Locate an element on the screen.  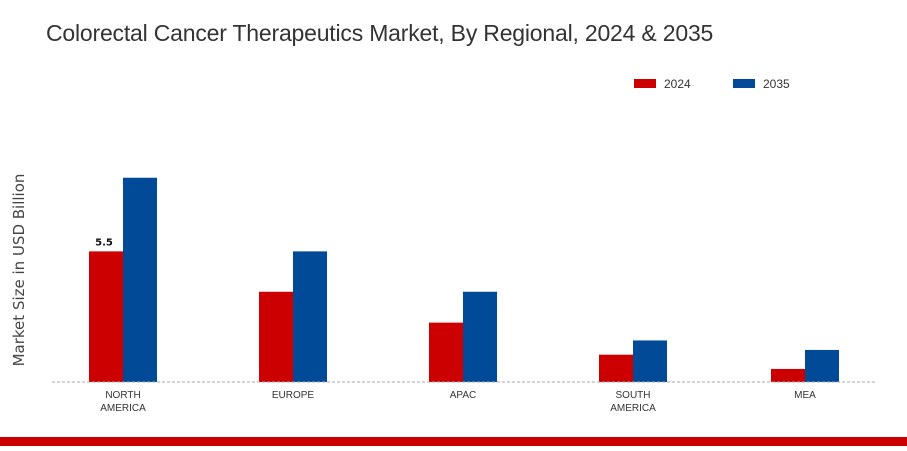
footer-band is located at coordinates (453, 441).